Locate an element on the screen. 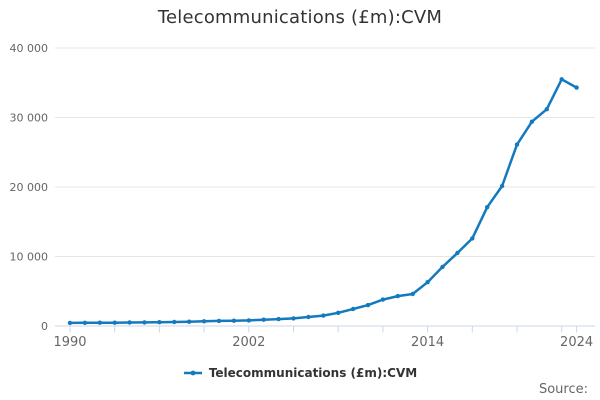 The width and height of the screenshot is (600, 400). legend-label: Telecommunications (£m):CVM is located at coordinates (313, 373).